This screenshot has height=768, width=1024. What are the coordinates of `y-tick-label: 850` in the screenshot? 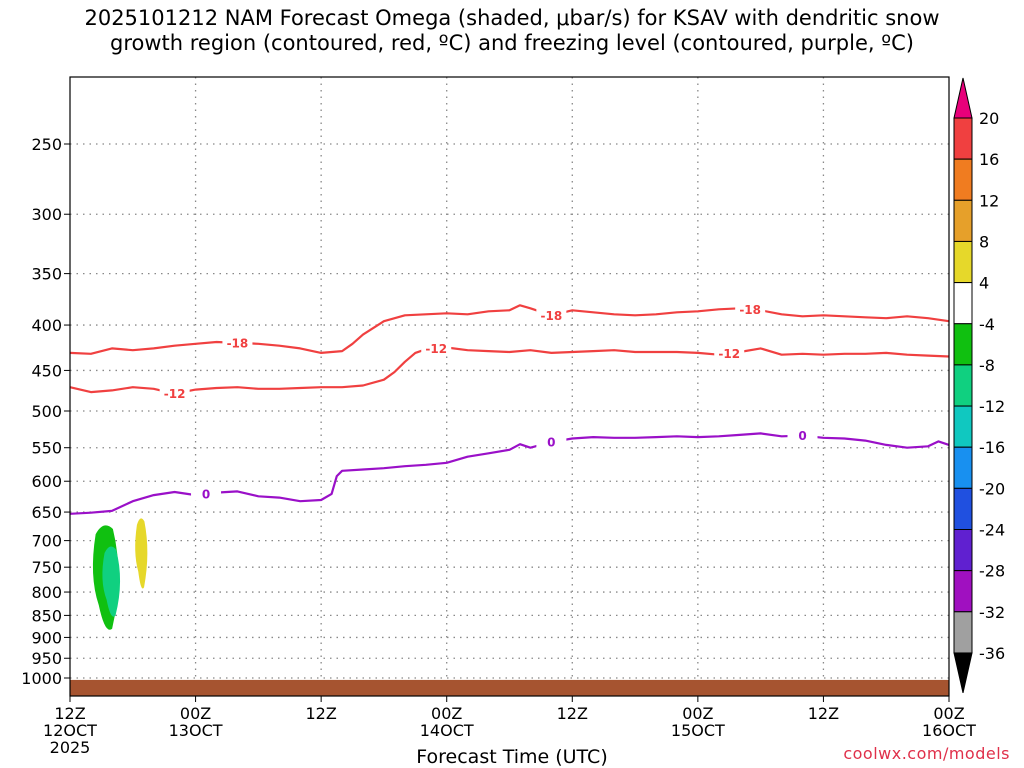 It's located at (46, 615).